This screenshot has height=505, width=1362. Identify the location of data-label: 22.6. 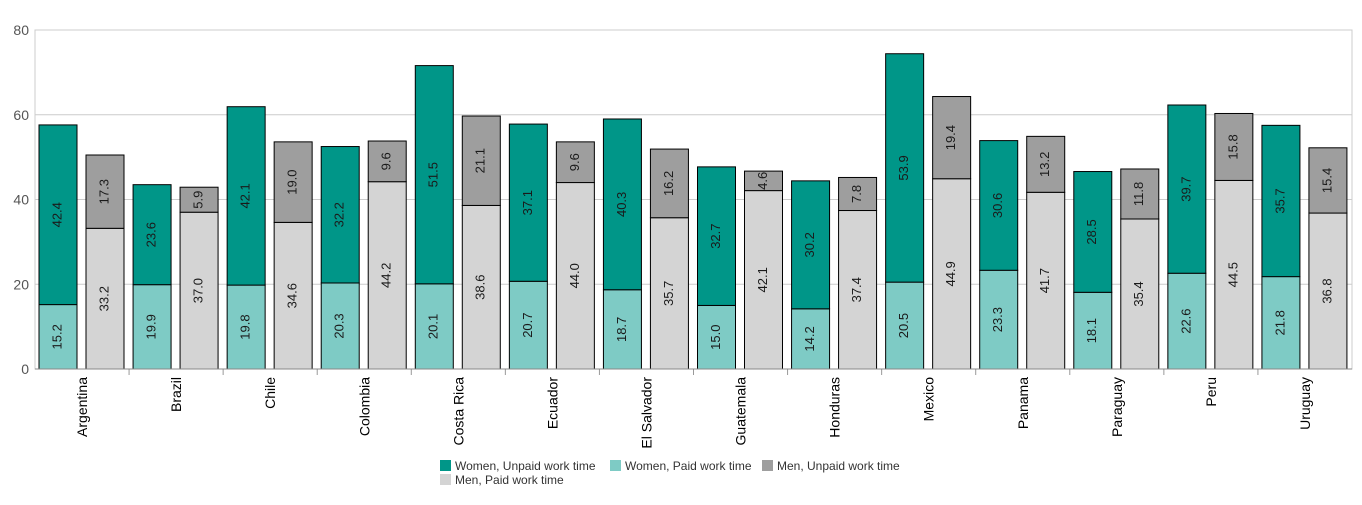
(1185, 320).